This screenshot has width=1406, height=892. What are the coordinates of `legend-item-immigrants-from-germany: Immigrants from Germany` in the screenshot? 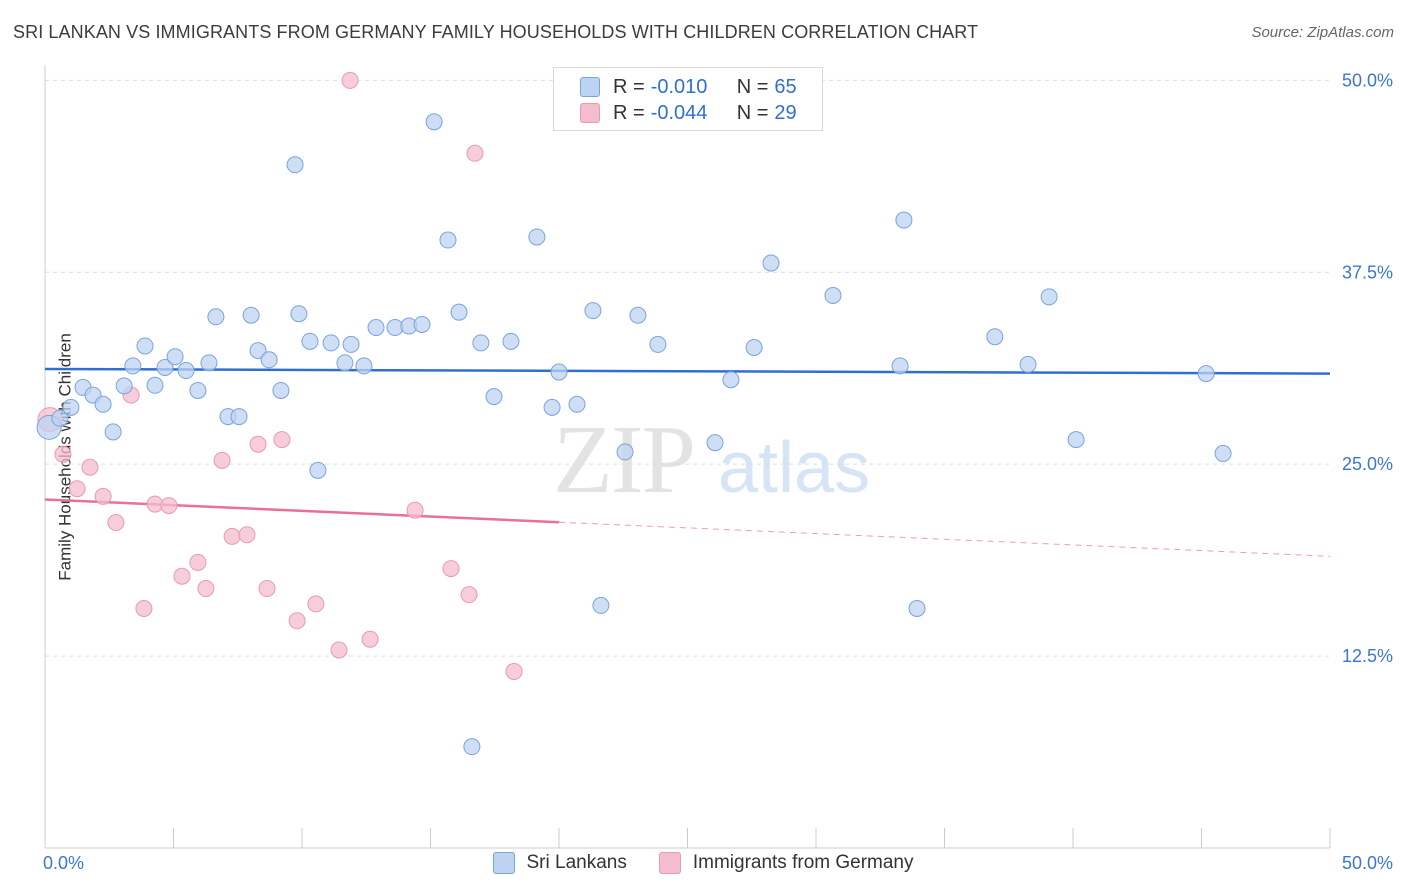 It's located at (786, 863).